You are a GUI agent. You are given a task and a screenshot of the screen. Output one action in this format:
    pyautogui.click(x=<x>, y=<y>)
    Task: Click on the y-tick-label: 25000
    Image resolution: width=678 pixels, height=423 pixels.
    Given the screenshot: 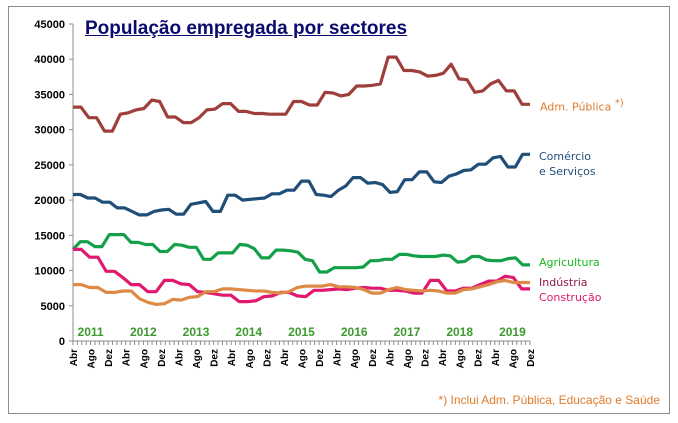 What is the action you would take?
    pyautogui.click(x=49, y=166)
    